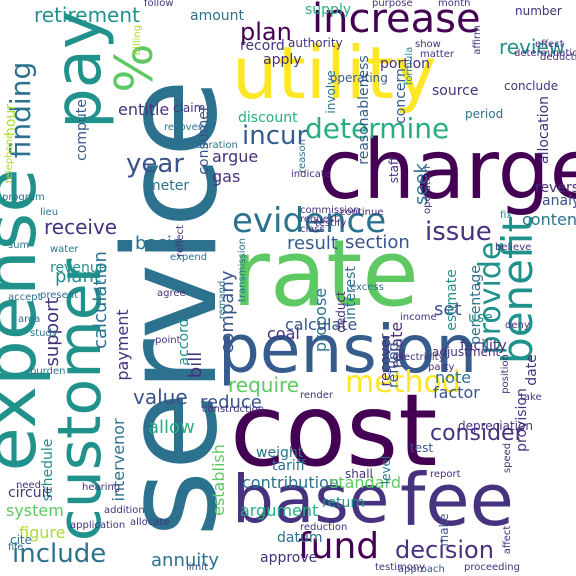 The width and height of the screenshot is (576, 576). I want to click on cloud-word: decision, so click(444, 550).